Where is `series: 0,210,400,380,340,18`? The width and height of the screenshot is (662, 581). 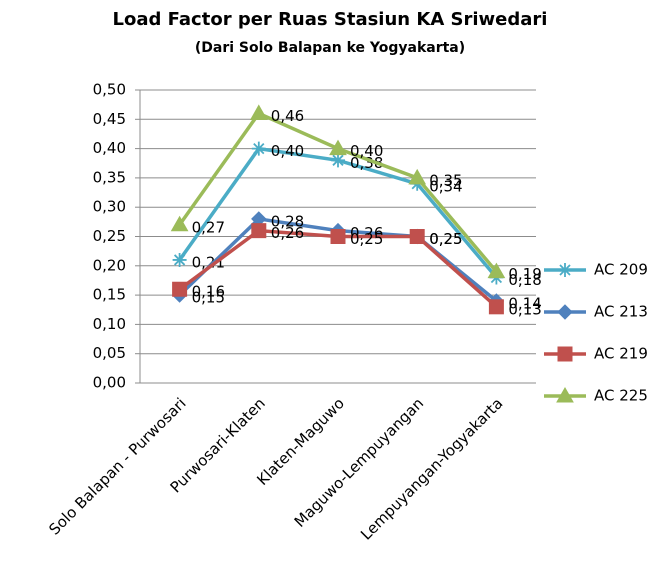
series: 0,210,400,380,340,18 is located at coordinates (357, 215).